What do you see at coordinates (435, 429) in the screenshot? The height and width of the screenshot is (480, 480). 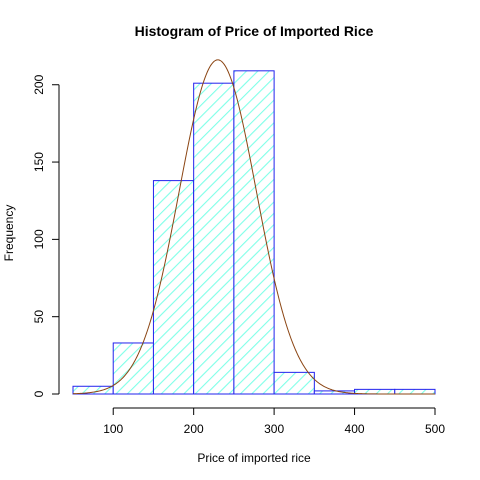 I see `x-tick-label-500: 500` at bounding box center [435, 429].